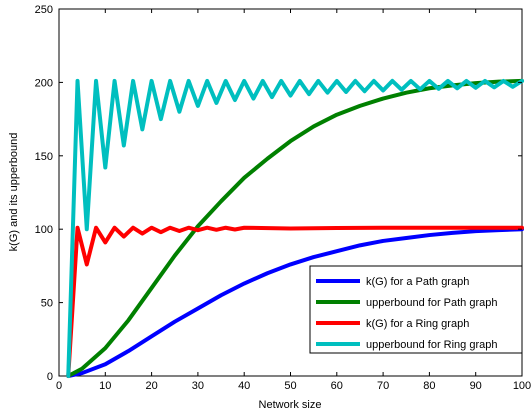  Describe the element at coordinates (198, 386) in the screenshot. I see `x-tick-label: 30` at that location.